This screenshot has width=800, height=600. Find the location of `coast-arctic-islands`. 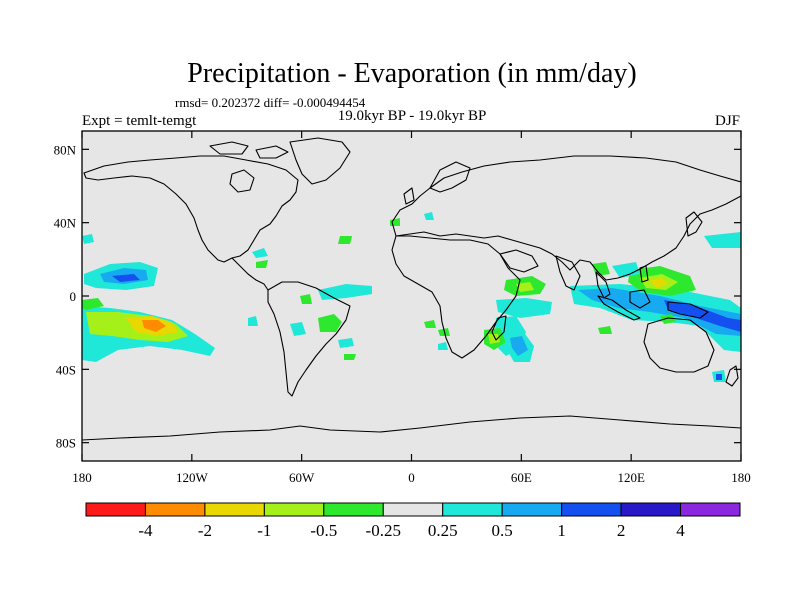

coast-arctic-islands is located at coordinates (249, 150).